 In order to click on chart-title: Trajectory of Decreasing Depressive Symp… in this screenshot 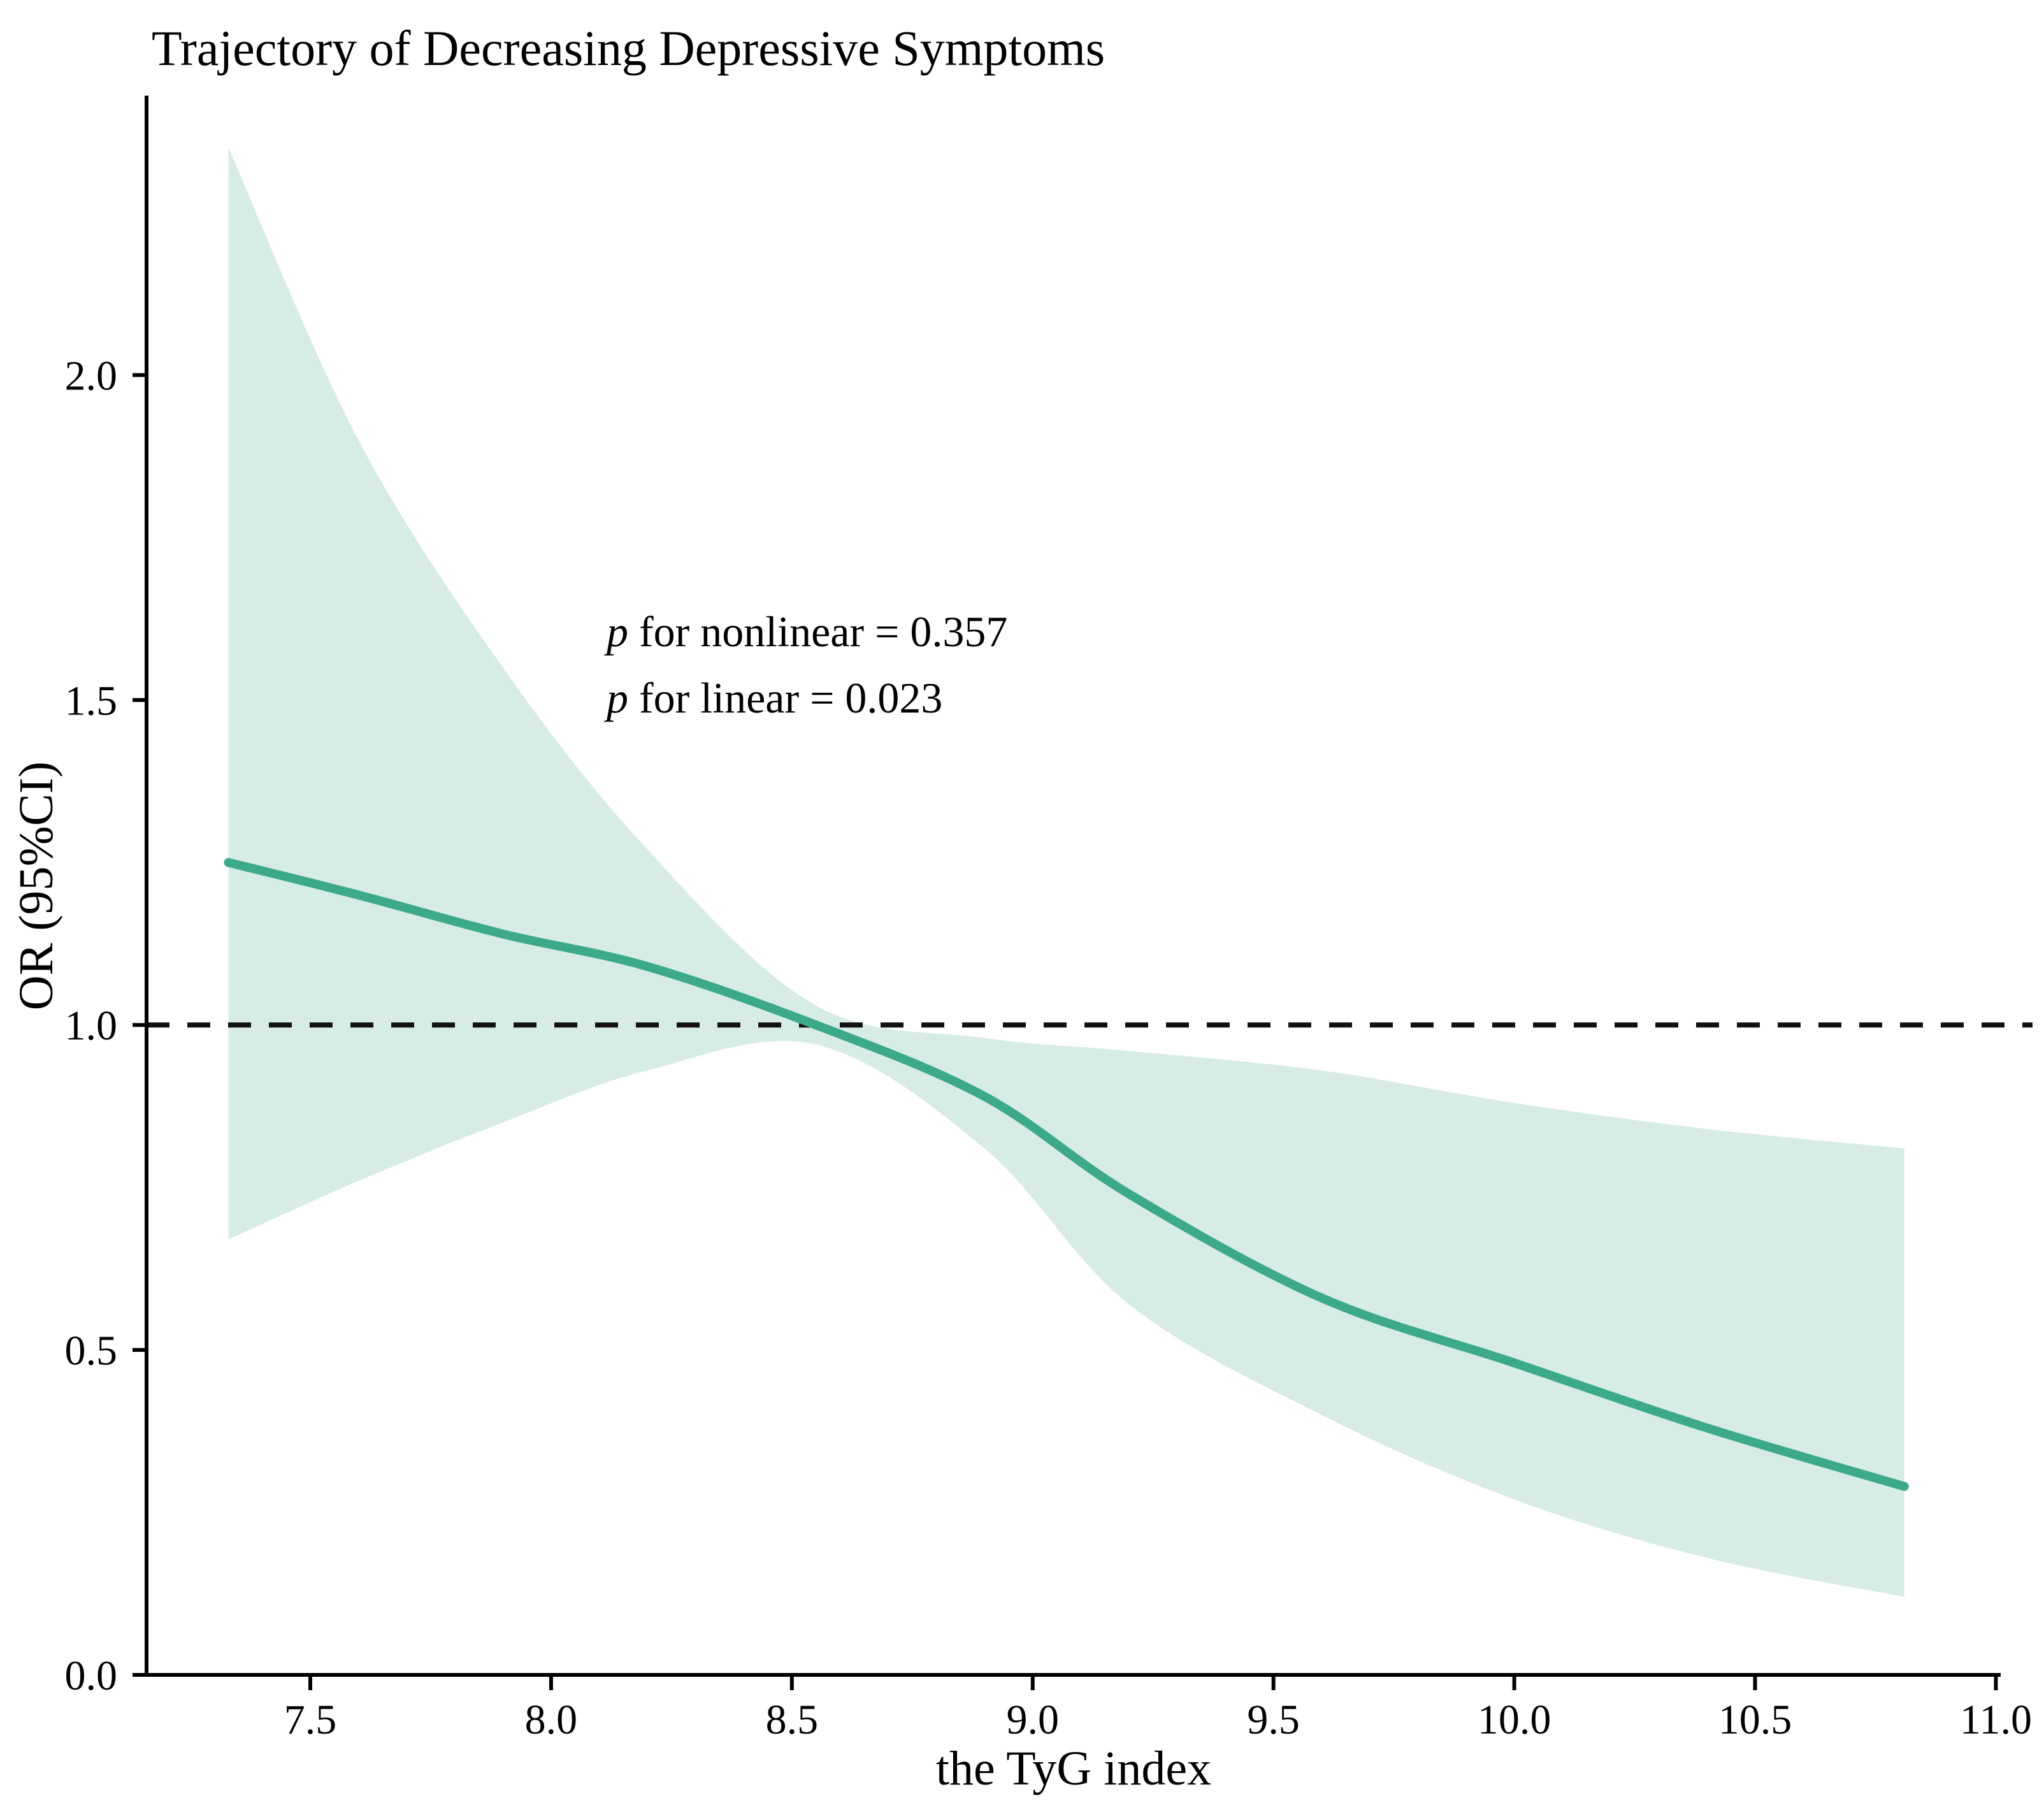, I will do `click(628, 48)`.